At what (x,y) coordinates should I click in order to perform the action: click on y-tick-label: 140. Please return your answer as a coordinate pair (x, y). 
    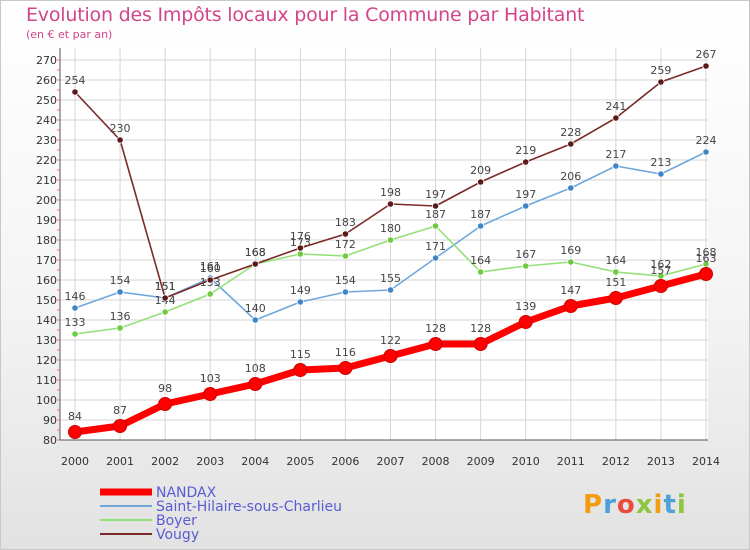
    Looking at the image, I should click on (46, 320).